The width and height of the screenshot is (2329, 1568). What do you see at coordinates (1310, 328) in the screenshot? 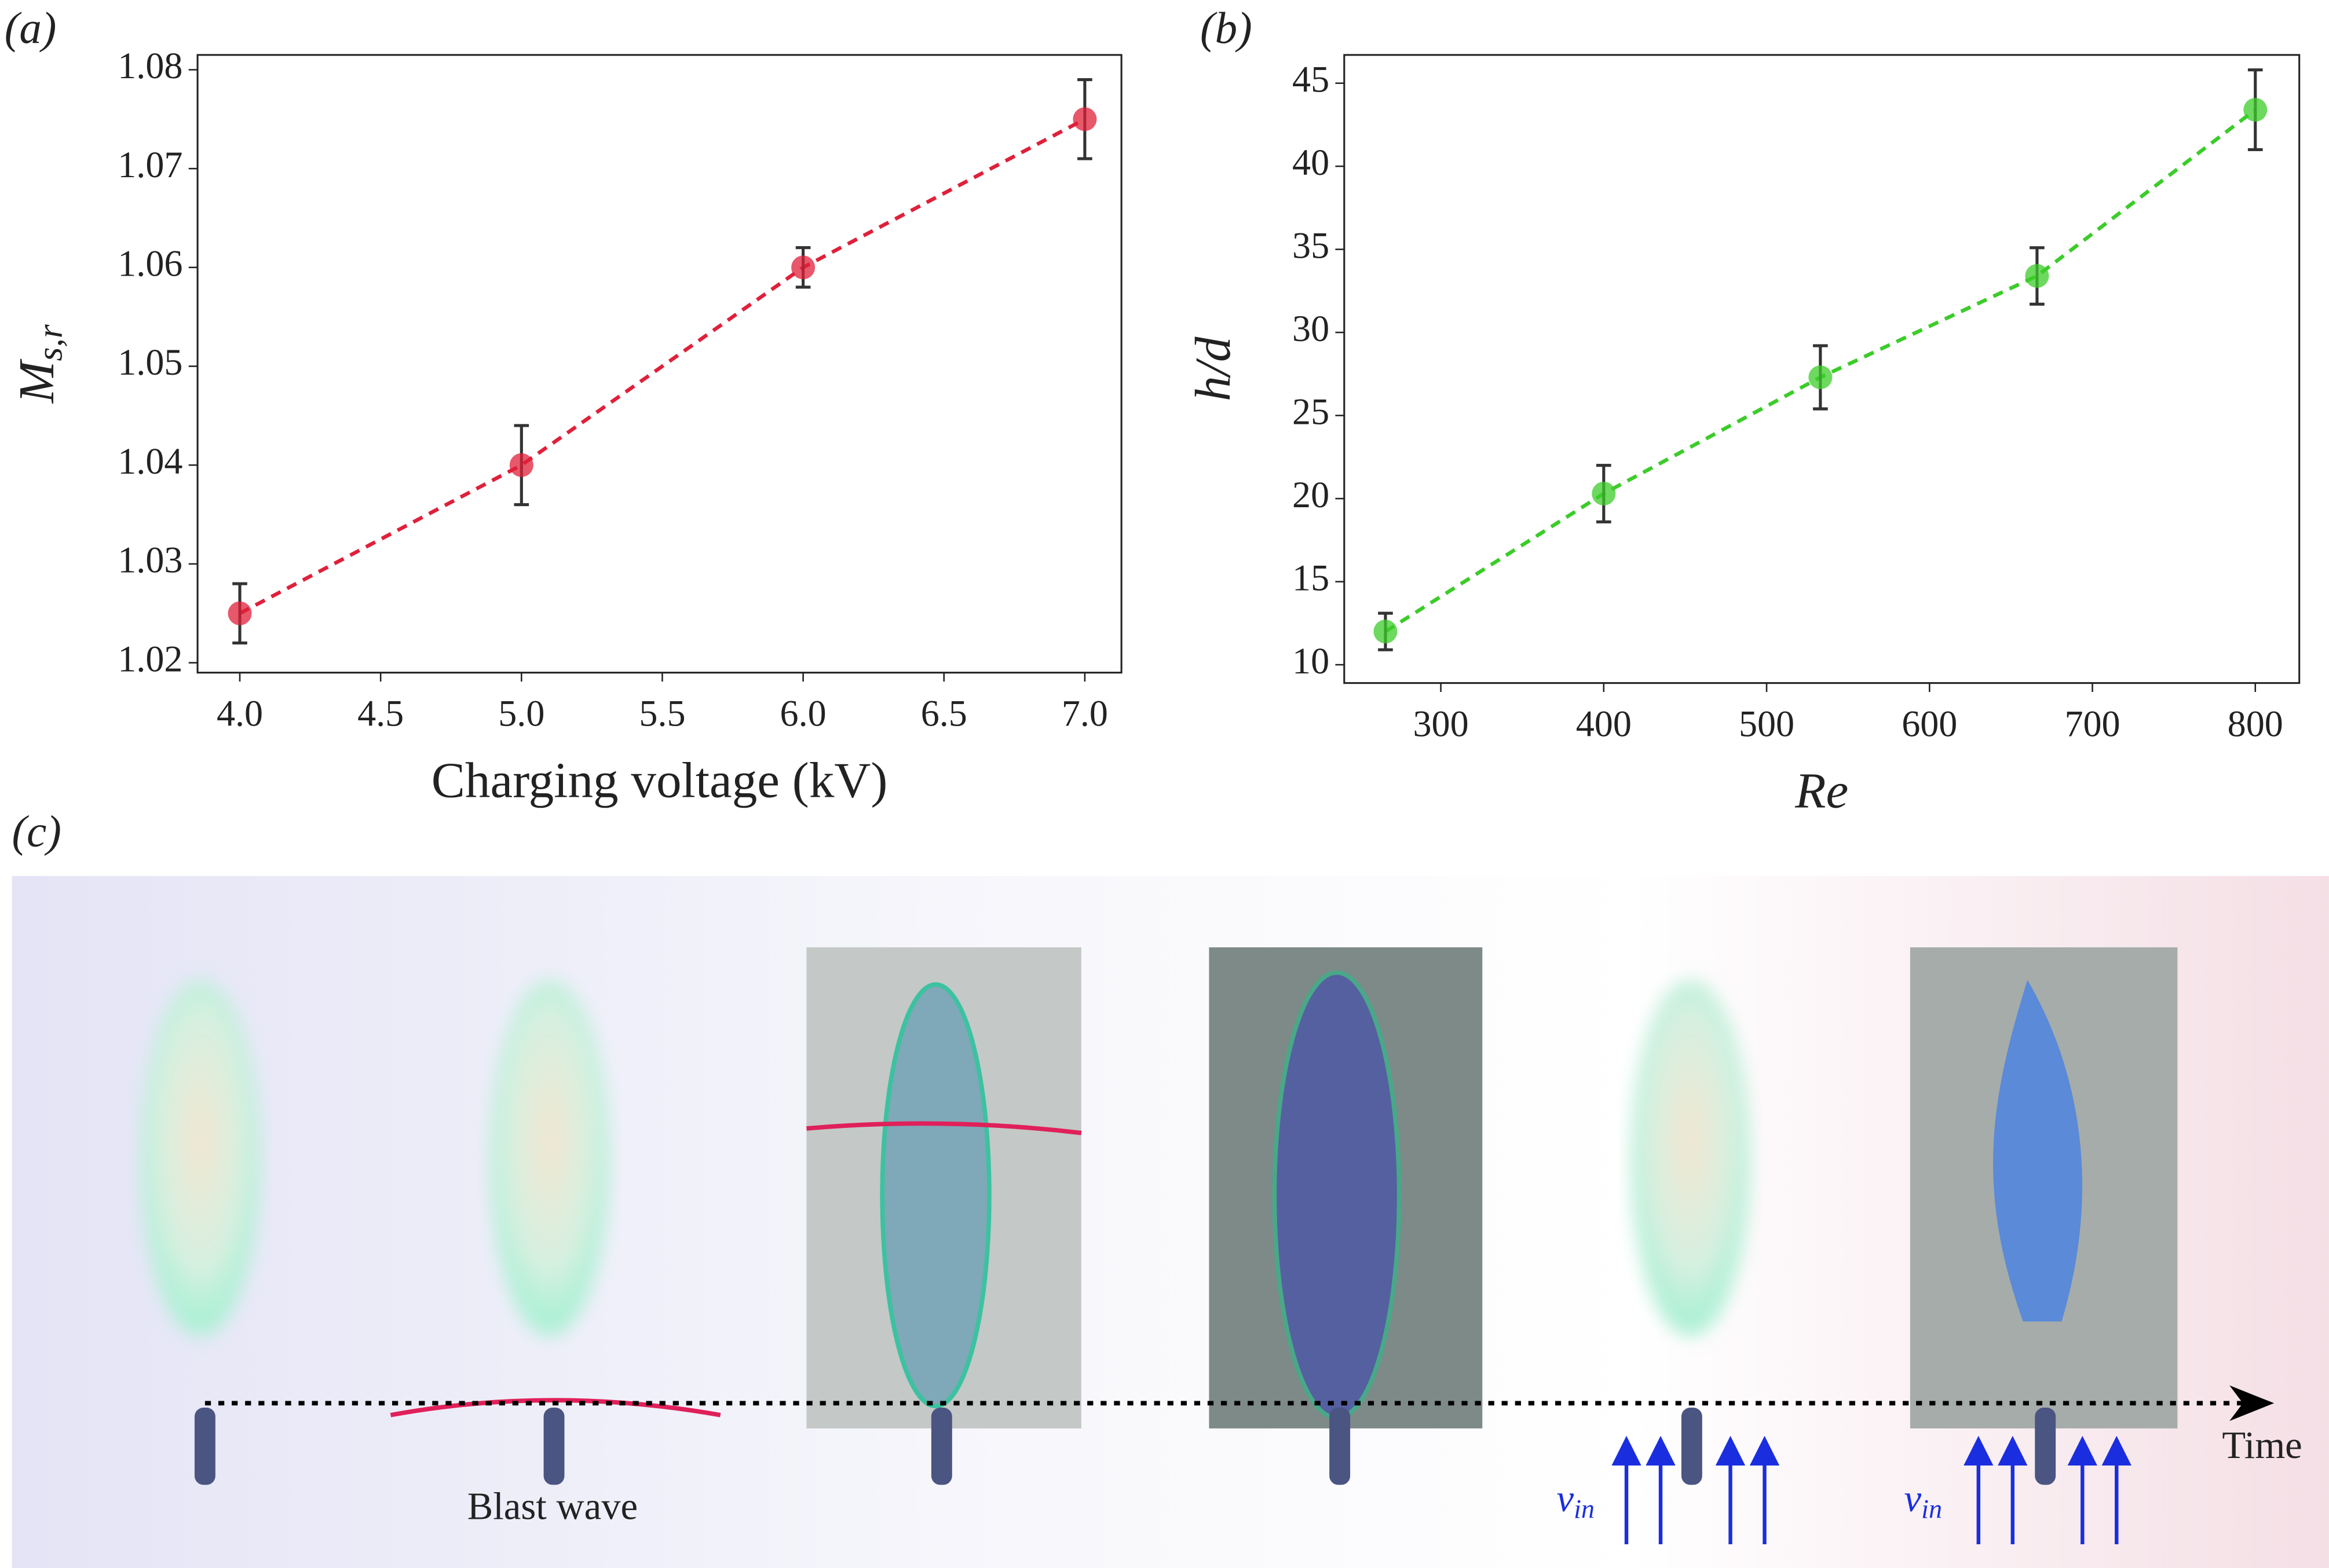
I see `y-tick-label: 30` at bounding box center [1310, 328].